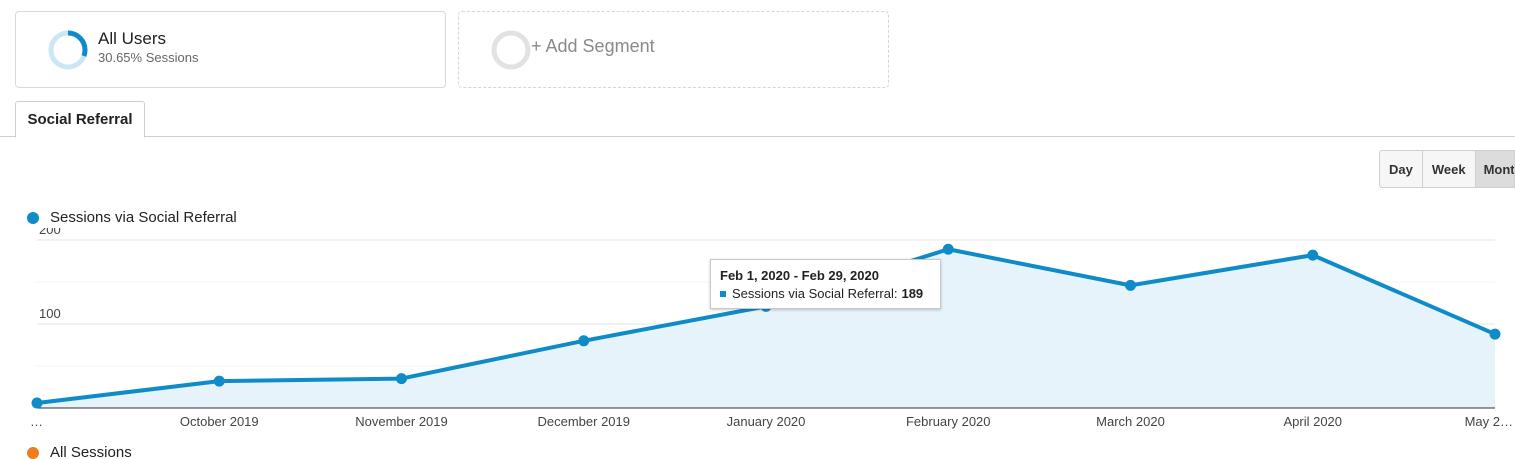  What do you see at coordinates (132, 38) in the screenshot?
I see `segment-title: All Users` at bounding box center [132, 38].